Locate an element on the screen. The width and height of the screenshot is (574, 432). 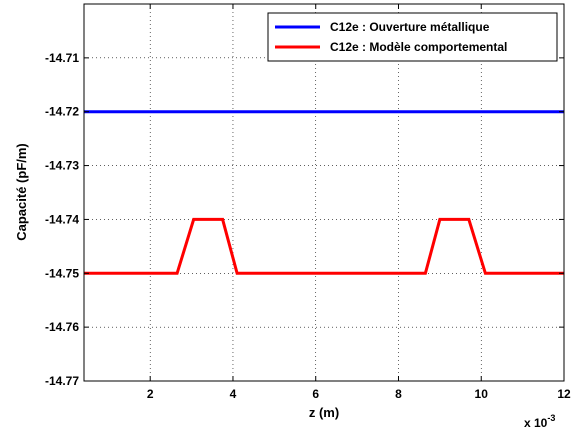
x-tick-label: 8 is located at coordinates (398, 394).